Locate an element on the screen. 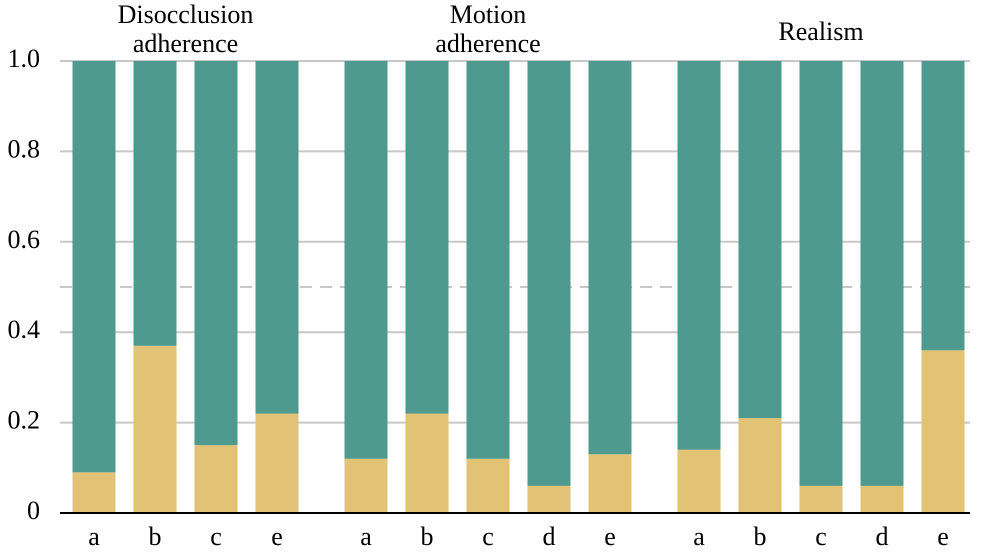  group-label: Motion is located at coordinates (488, 14).